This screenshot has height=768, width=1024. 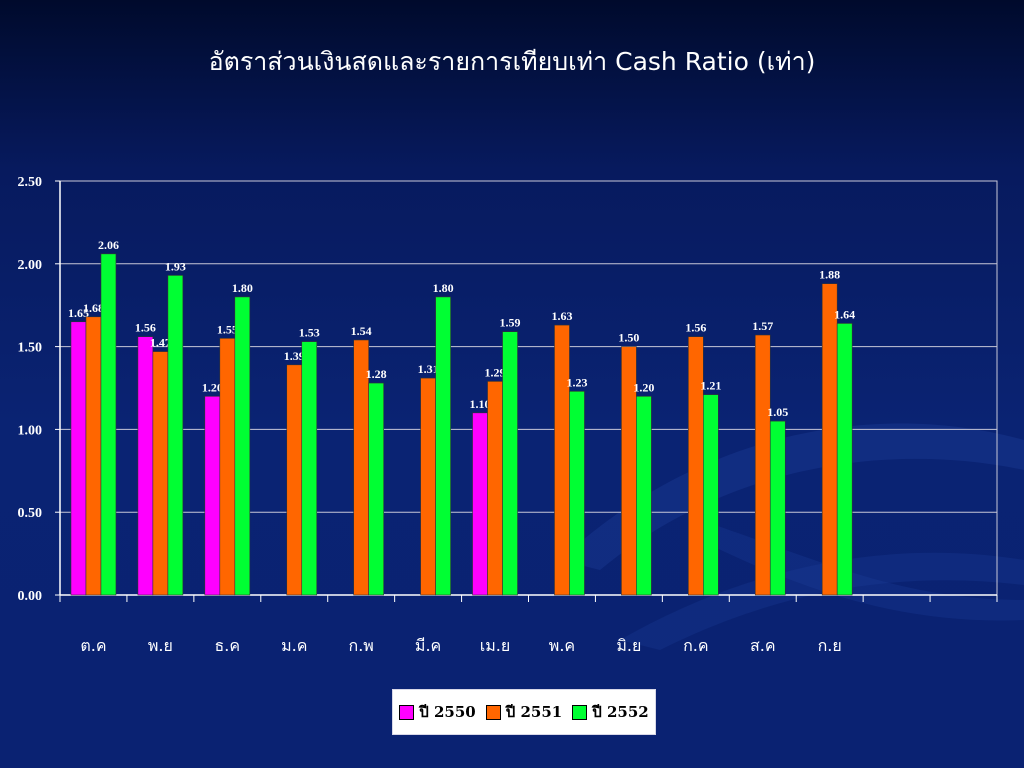 What do you see at coordinates (644, 495) in the screenshot?
I see `bar-ปี-2552-8` at bounding box center [644, 495].